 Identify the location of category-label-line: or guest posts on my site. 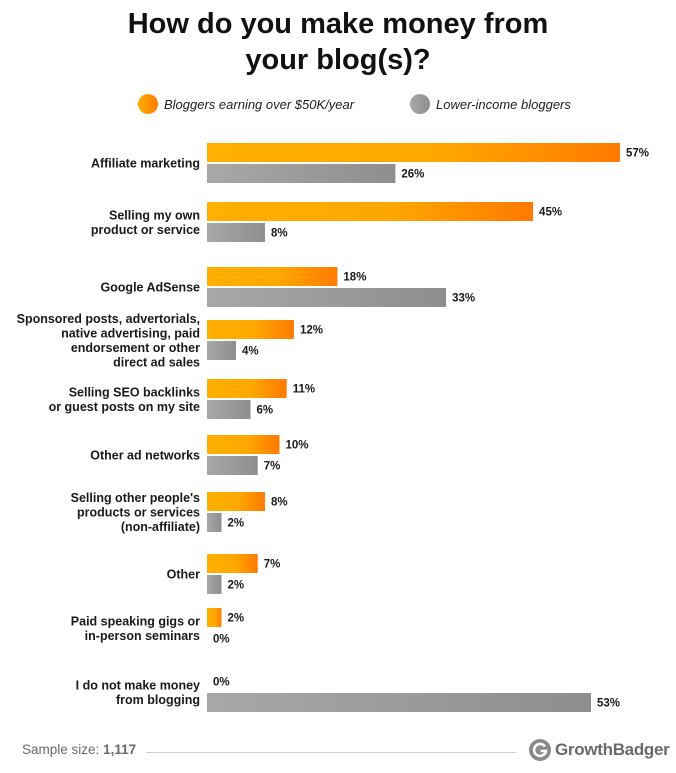
(124, 407).